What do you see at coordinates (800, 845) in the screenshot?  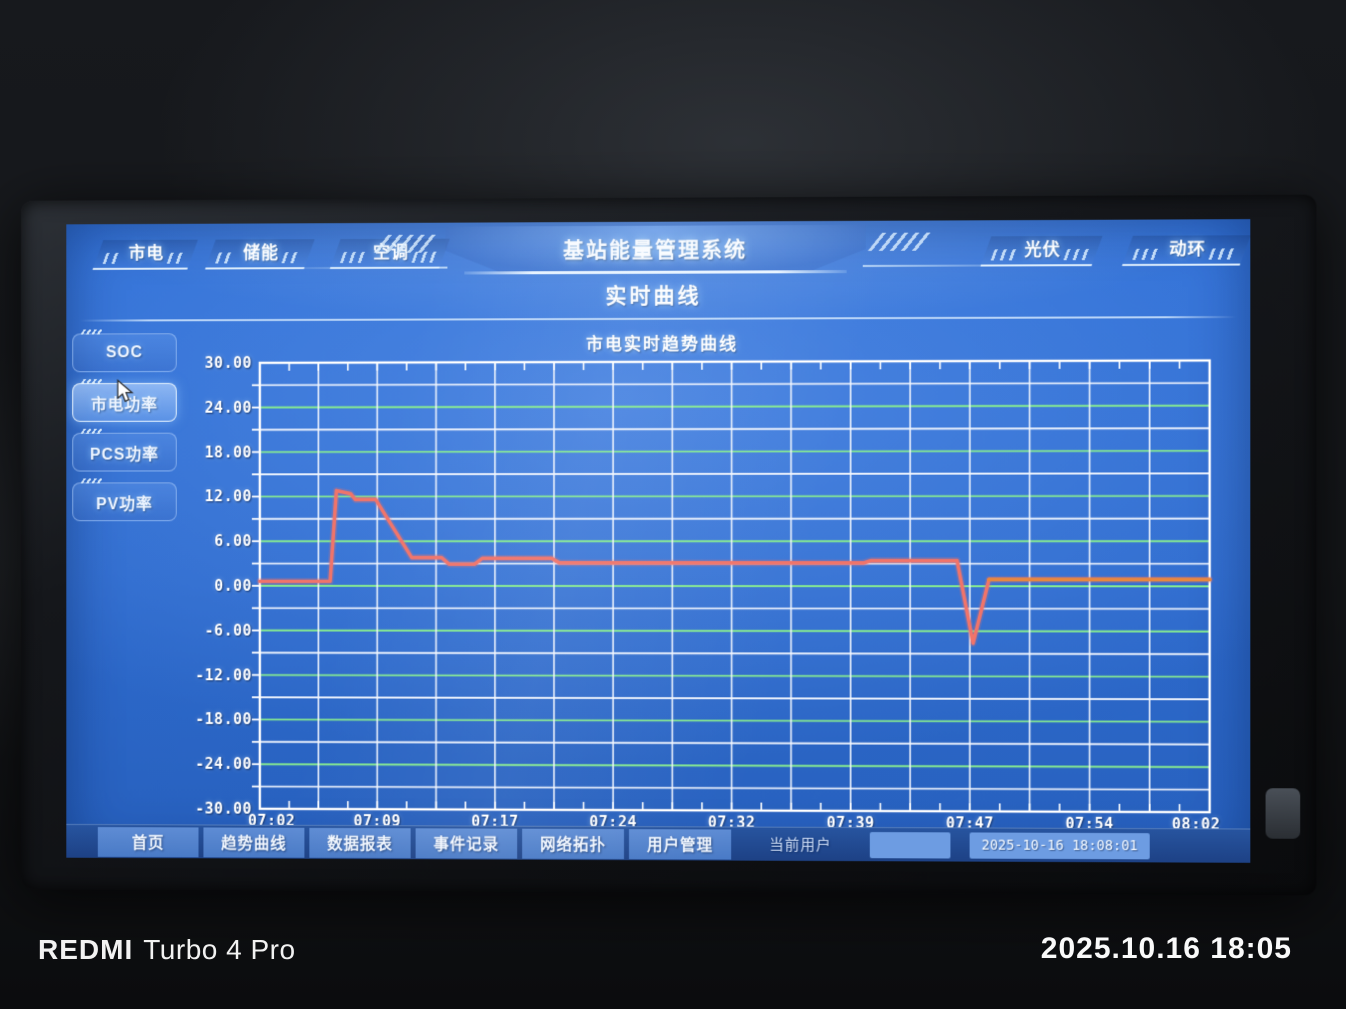 I see `current-user-label: 当前用户` at bounding box center [800, 845].